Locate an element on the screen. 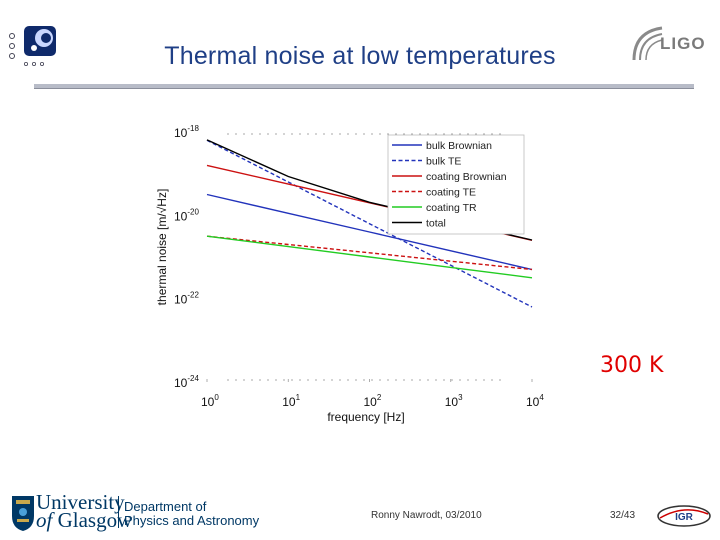 The image size is (720, 540). igr-logo-icon: IGR is located at coordinates (684, 516).